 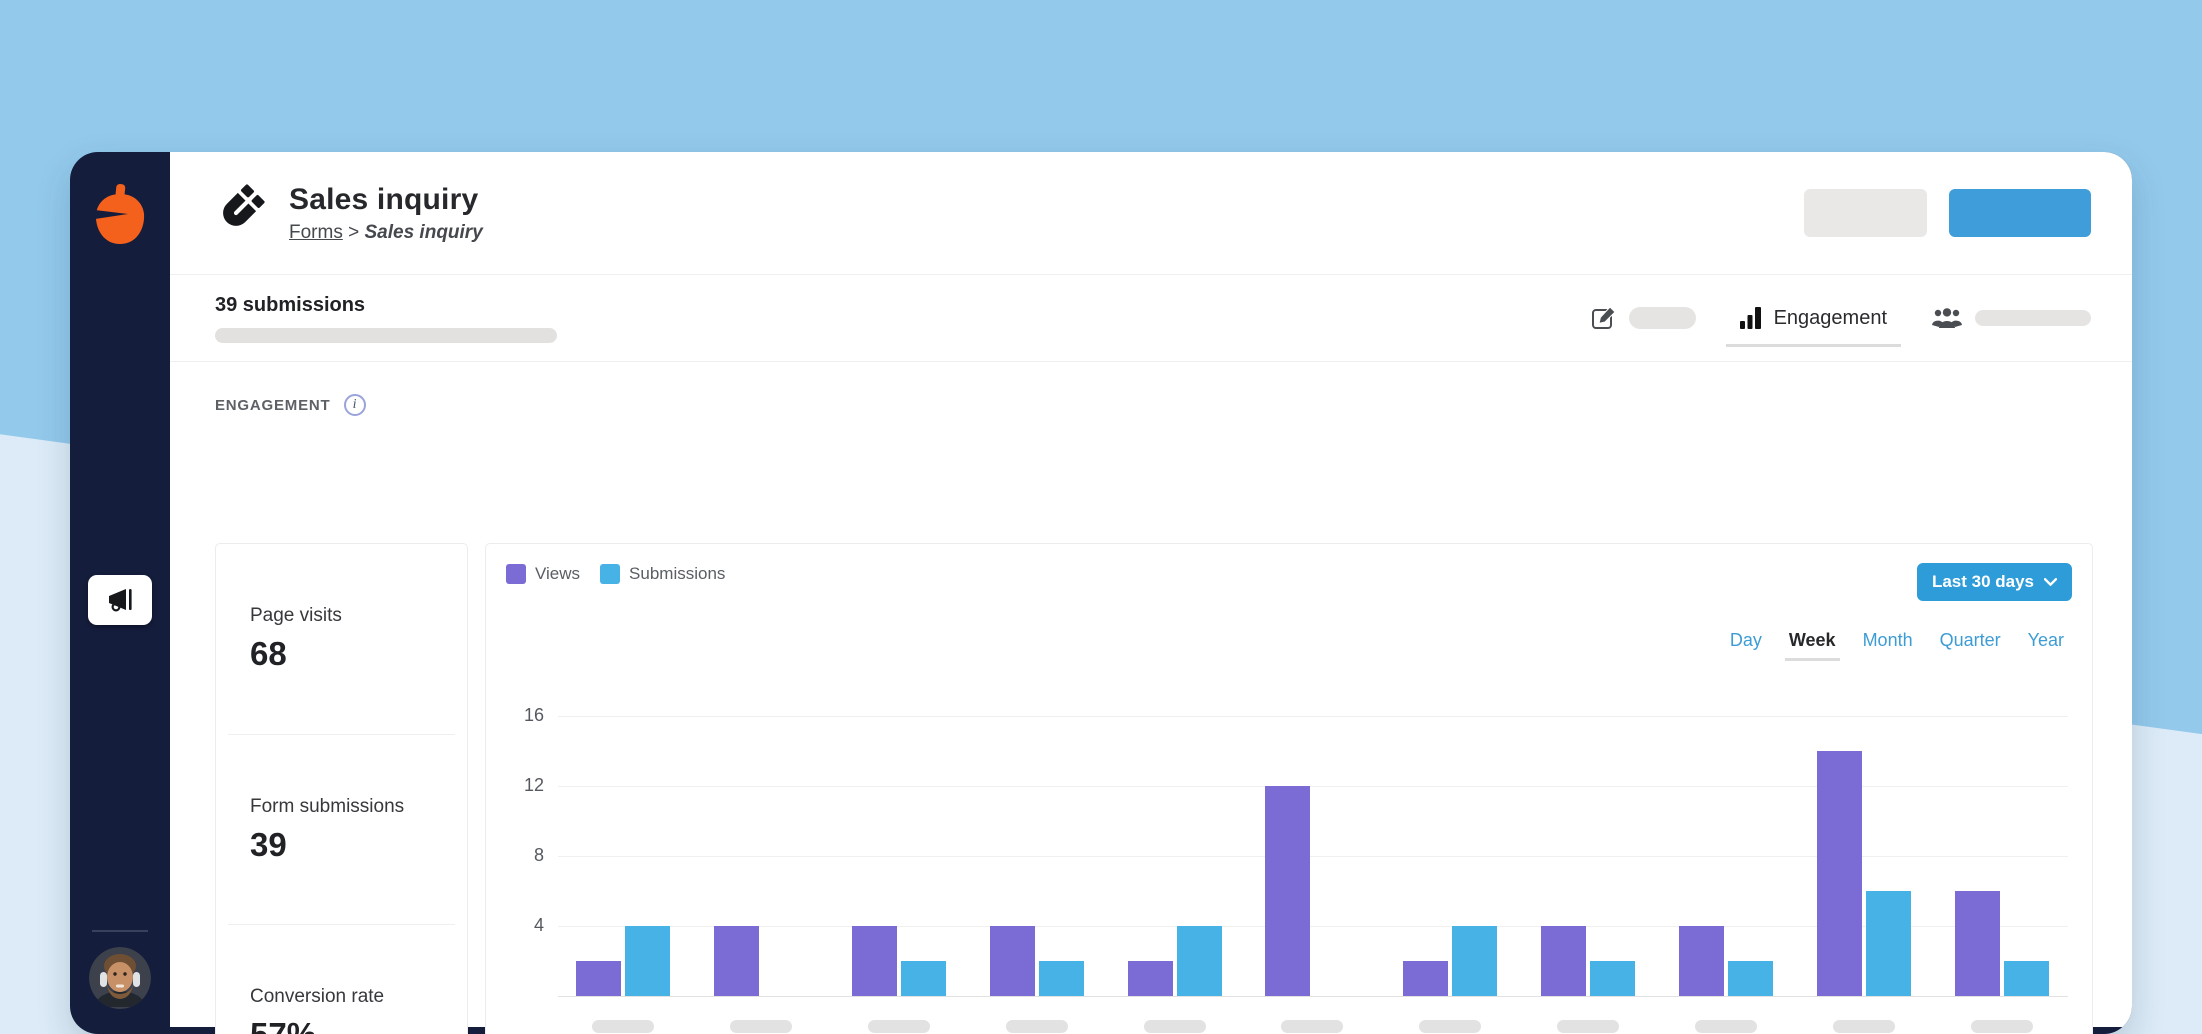 What do you see at coordinates (120, 978) in the screenshot?
I see `user-avatar` at bounding box center [120, 978].